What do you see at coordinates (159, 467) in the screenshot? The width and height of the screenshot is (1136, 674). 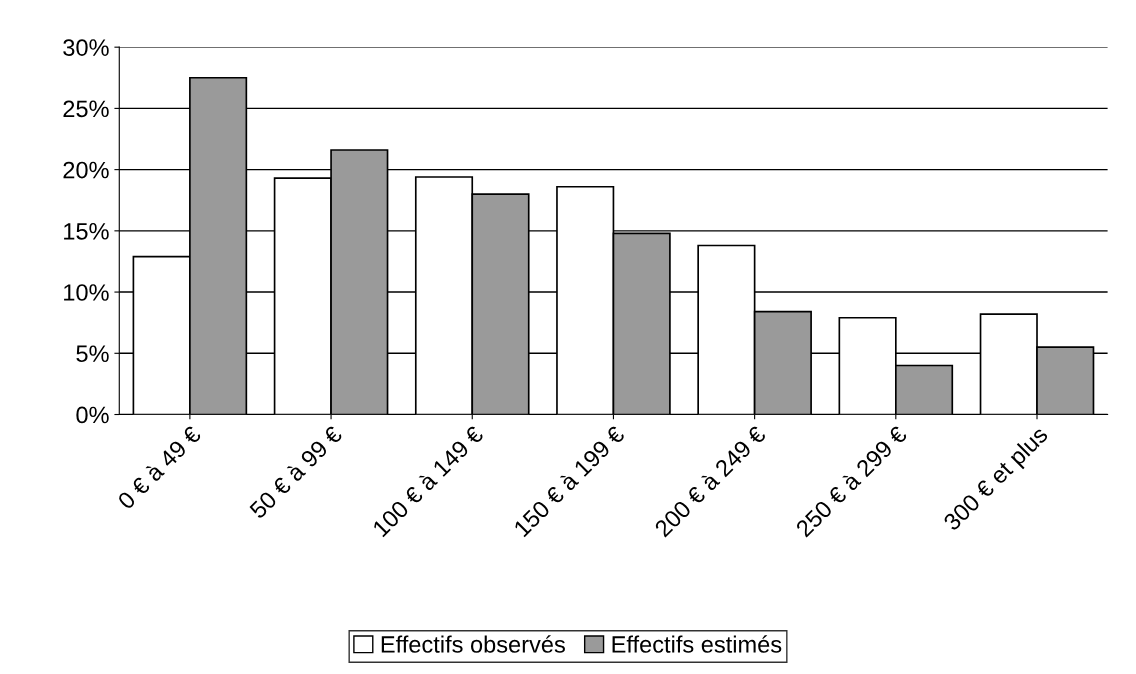 I see `x-tick-label: 0 € à 49 €` at bounding box center [159, 467].